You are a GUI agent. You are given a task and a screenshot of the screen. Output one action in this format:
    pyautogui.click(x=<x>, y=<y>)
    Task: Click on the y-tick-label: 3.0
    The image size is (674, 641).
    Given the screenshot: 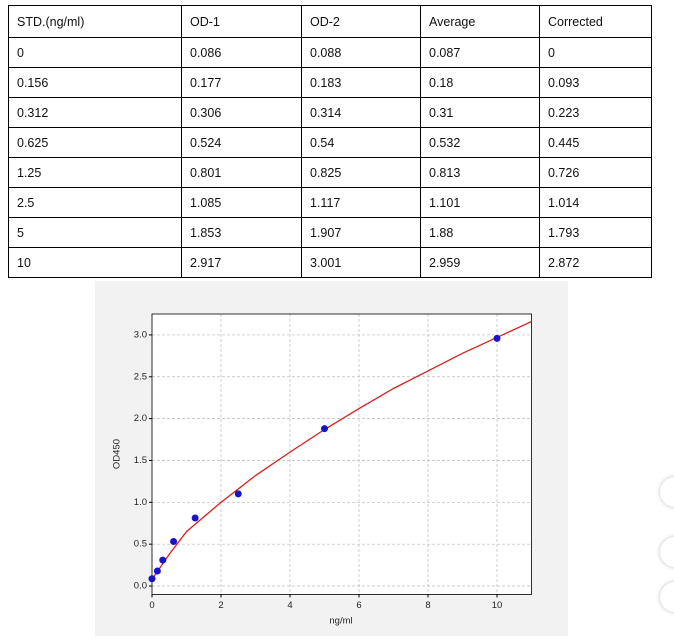 What is the action you would take?
    pyautogui.click(x=140, y=334)
    